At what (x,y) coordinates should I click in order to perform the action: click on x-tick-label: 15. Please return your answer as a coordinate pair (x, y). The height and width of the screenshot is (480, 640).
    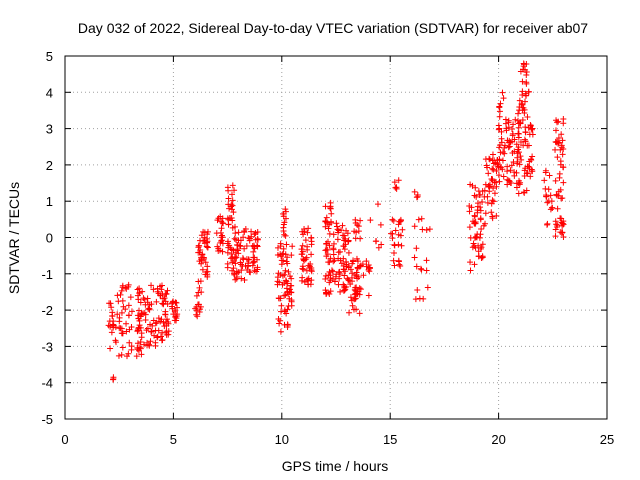
    Looking at the image, I should click on (390, 439).